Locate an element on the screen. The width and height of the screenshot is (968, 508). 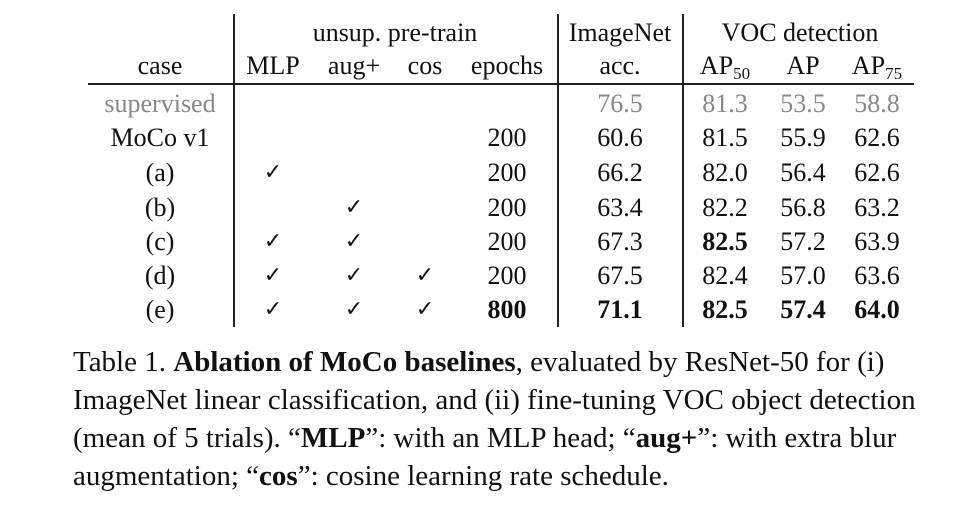
table-cell-ap: 56.4 is located at coordinates (803, 172).